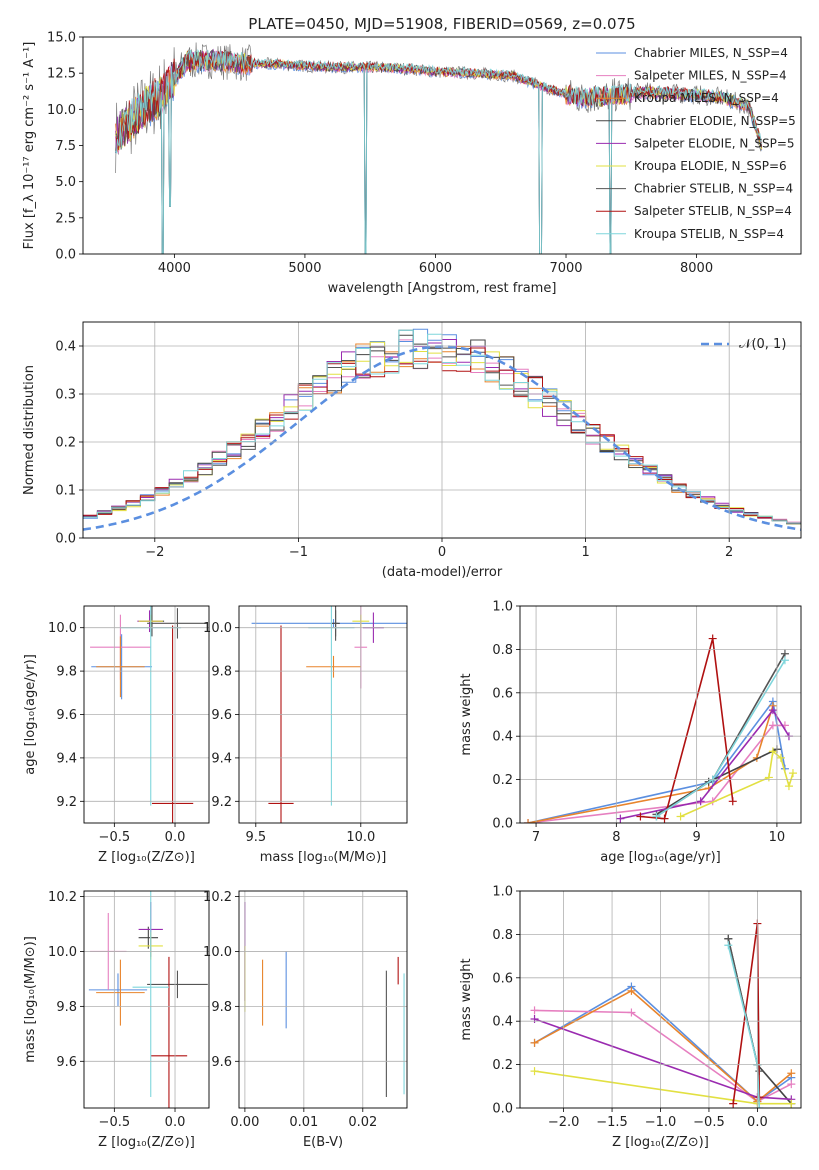  I want to click on panel-mass_vs_ebv: 0.00 0.01 0.02 9.6 9.8 10.0 10.2 E(B-V), so click(305, 1020).